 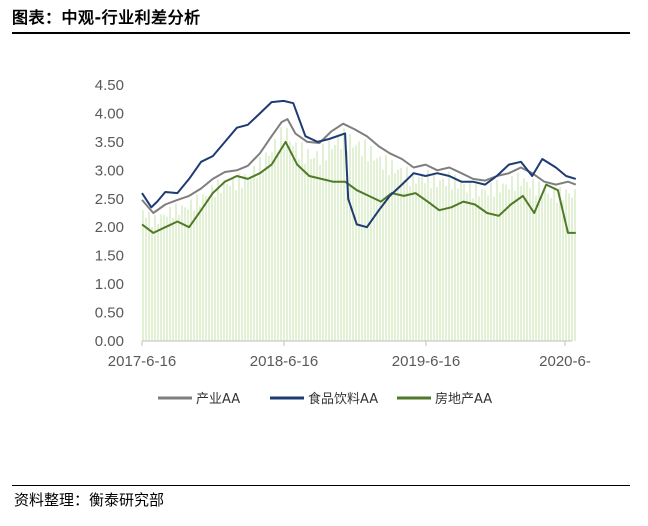 What do you see at coordinates (321, 485) in the screenshot?
I see `footer-divider` at bounding box center [321, 485].